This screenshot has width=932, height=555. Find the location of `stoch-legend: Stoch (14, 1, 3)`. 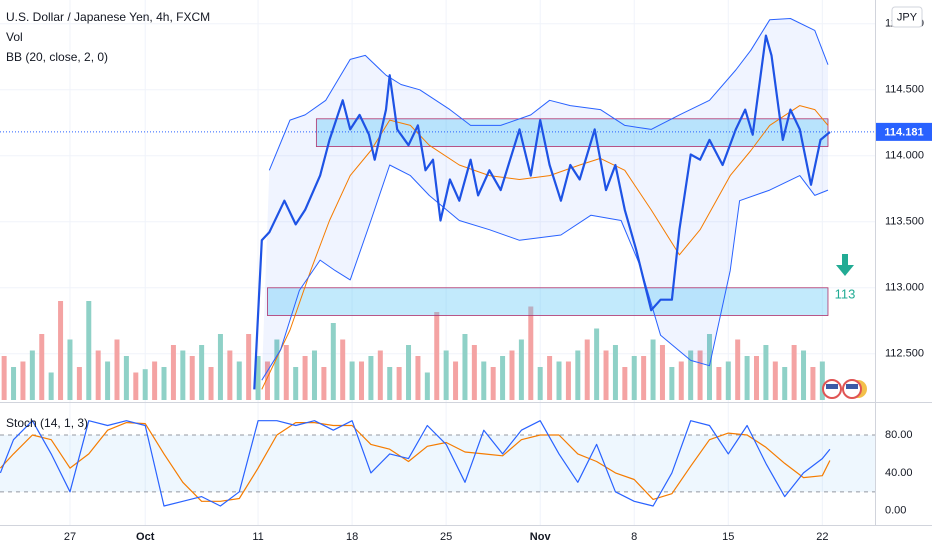

stoch-legend: Stoch (14, 1, 3) is located at coordinates (47, 423).